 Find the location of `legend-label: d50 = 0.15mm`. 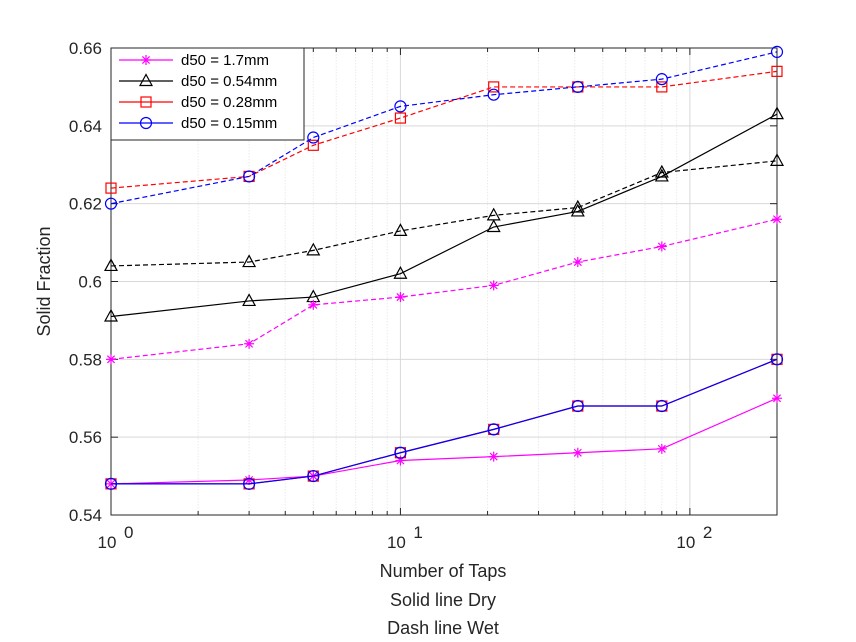

legend-label: d50 = 0.15mm is located at coordinates (229, 123).